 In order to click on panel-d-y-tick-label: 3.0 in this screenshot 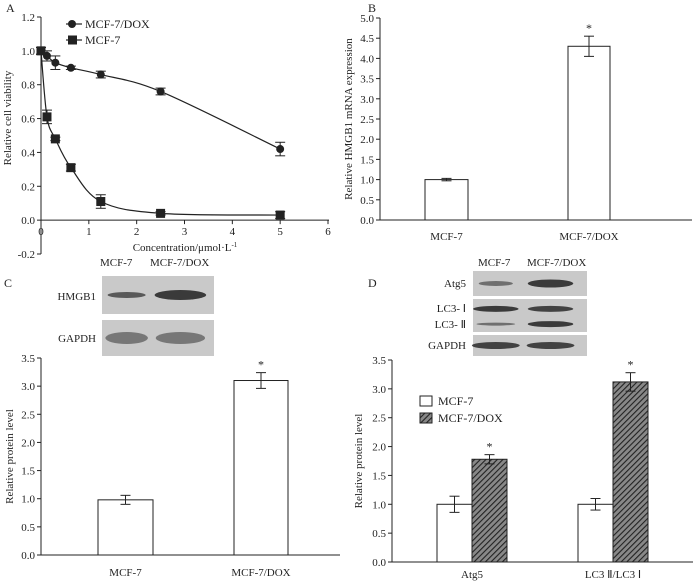, I will do `click(379, 390)`.